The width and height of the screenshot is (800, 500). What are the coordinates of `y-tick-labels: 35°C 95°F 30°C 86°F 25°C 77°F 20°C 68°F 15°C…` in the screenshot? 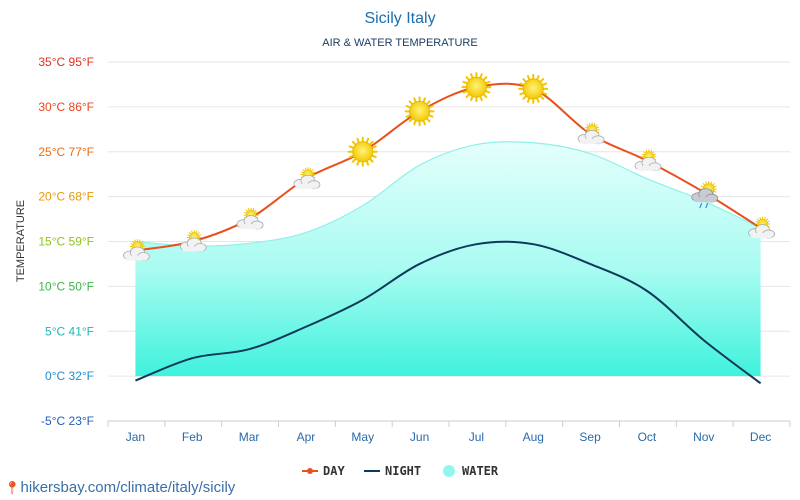 It's located at (66, 241).